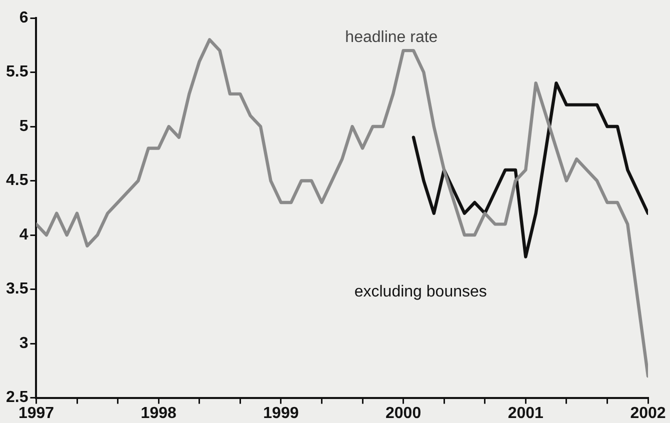 The height and width of the screenshot is (423, 670). Describe the element at coordinates (420, 291) in the screenshot. I see `text: excluding bounses` at that location.